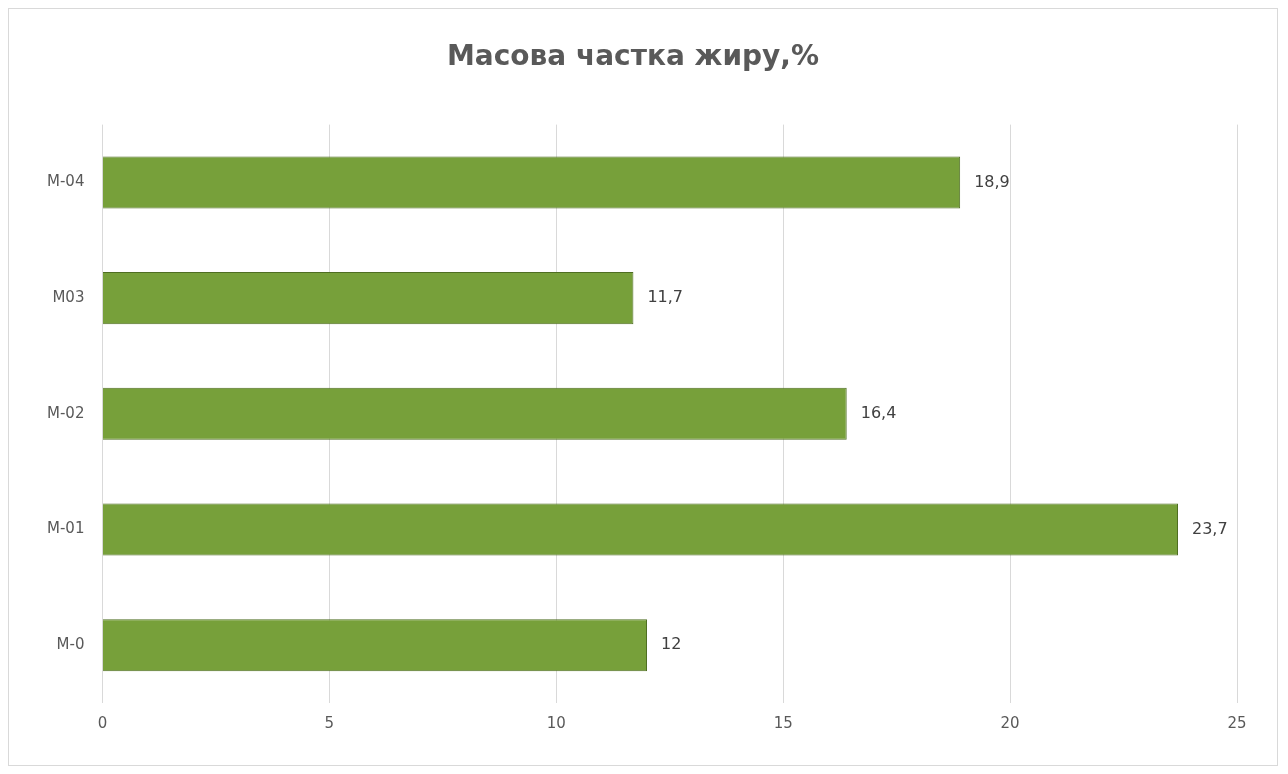 The width and height of the screenshot is (1288, 774). I want to click on x-tick-label: 0, so click(102, 722).